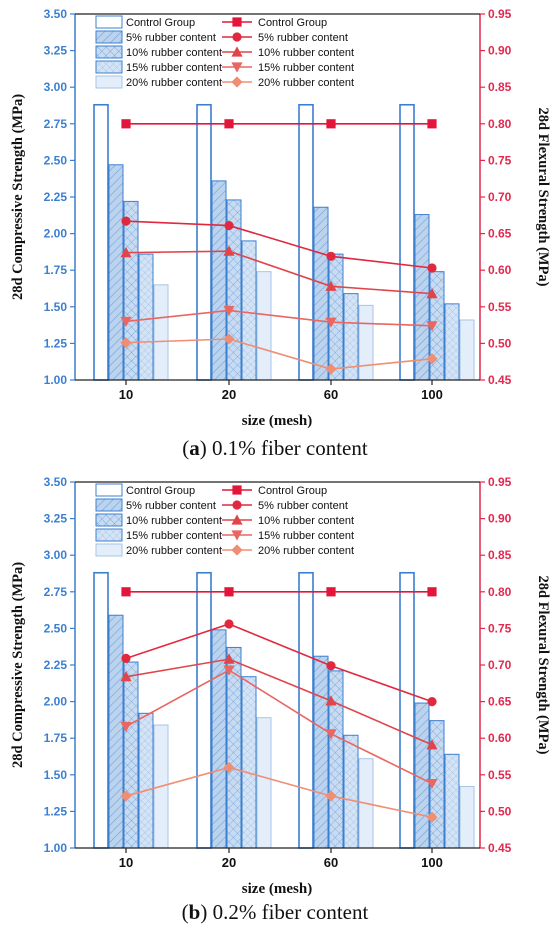 The height and width of the screenshot is (937, 550). What do you see at coordinates (277, 889) in the screenshot?
I see `x-axis-title: size (mesh)` at bounding box center [277, 889].